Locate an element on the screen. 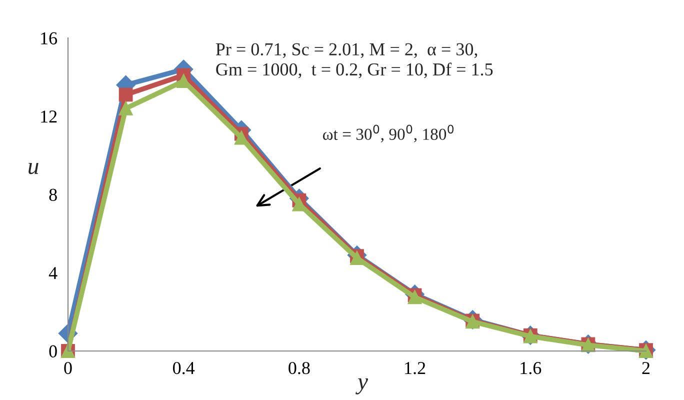 The height and width of the screenshot is (400, 684). y-tick-label: 16 is located at coordinates (49, 38).